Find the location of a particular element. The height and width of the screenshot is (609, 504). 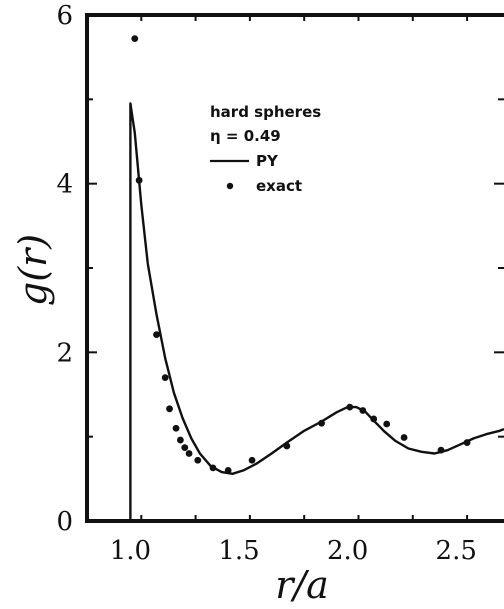

legend-line-1: hard spheres is located at coordinates (265, 112).